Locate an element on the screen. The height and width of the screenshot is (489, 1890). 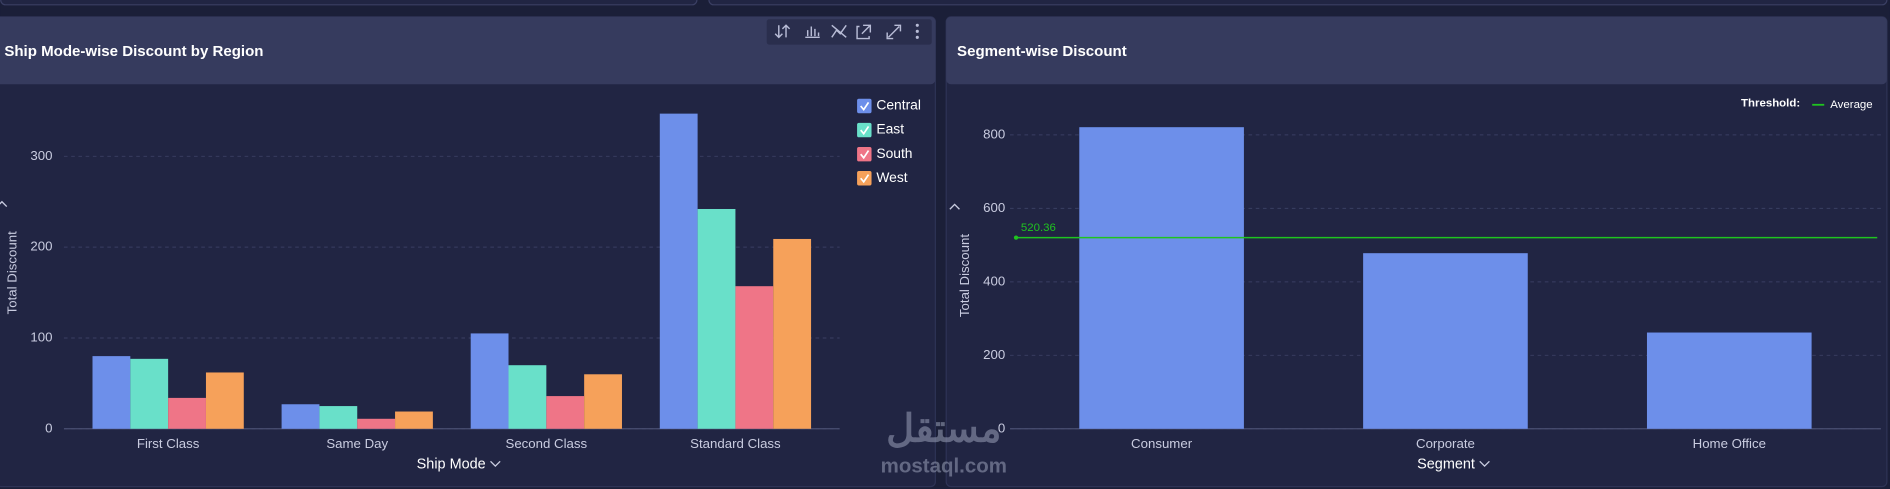
threshold-value: 520.36 is located at coordinates (1038, 228).